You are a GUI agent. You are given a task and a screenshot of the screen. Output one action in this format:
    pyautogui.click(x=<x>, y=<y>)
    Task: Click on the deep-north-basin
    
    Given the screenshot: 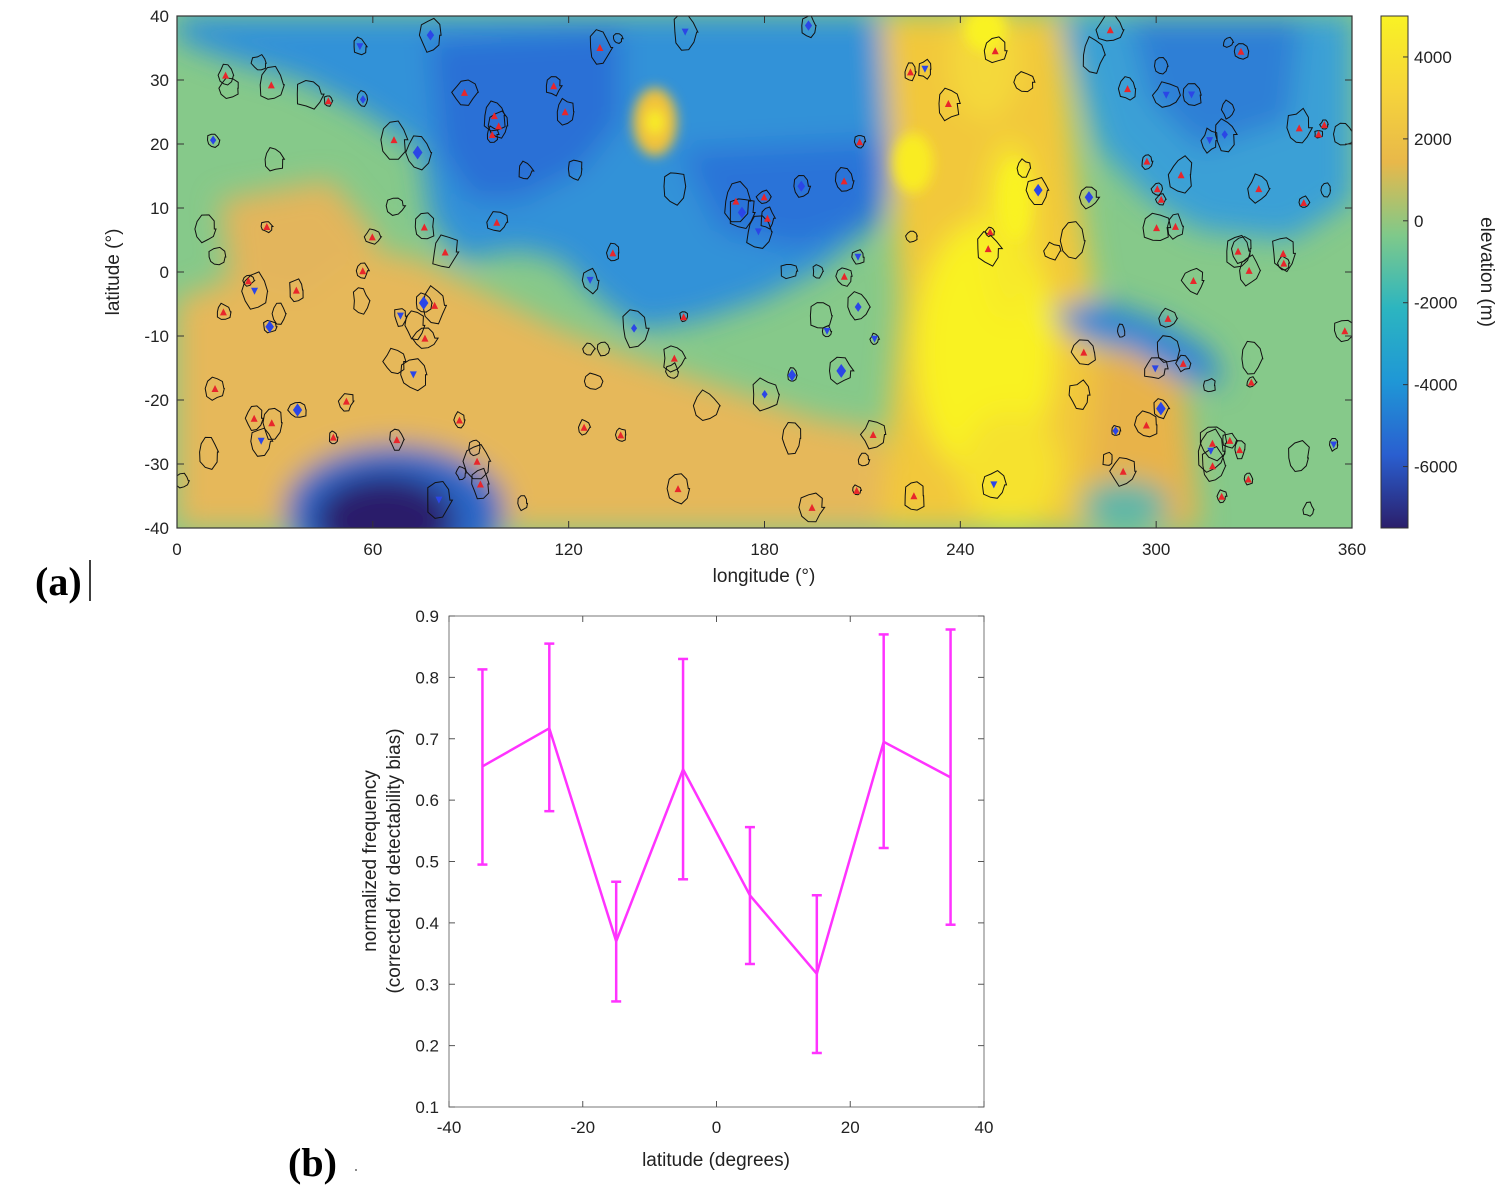 What is the action you would take?
    pyautogui.click(x=525, y=115)
    